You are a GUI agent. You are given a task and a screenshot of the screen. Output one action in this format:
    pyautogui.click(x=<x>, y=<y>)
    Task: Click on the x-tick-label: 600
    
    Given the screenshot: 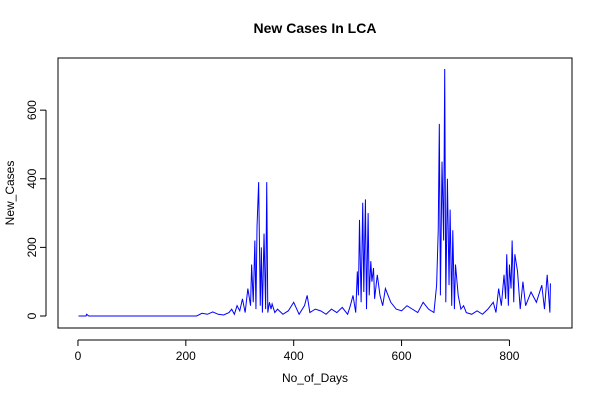 What is the action you would take?
    pyautogui.click(x=402, y=356)
    